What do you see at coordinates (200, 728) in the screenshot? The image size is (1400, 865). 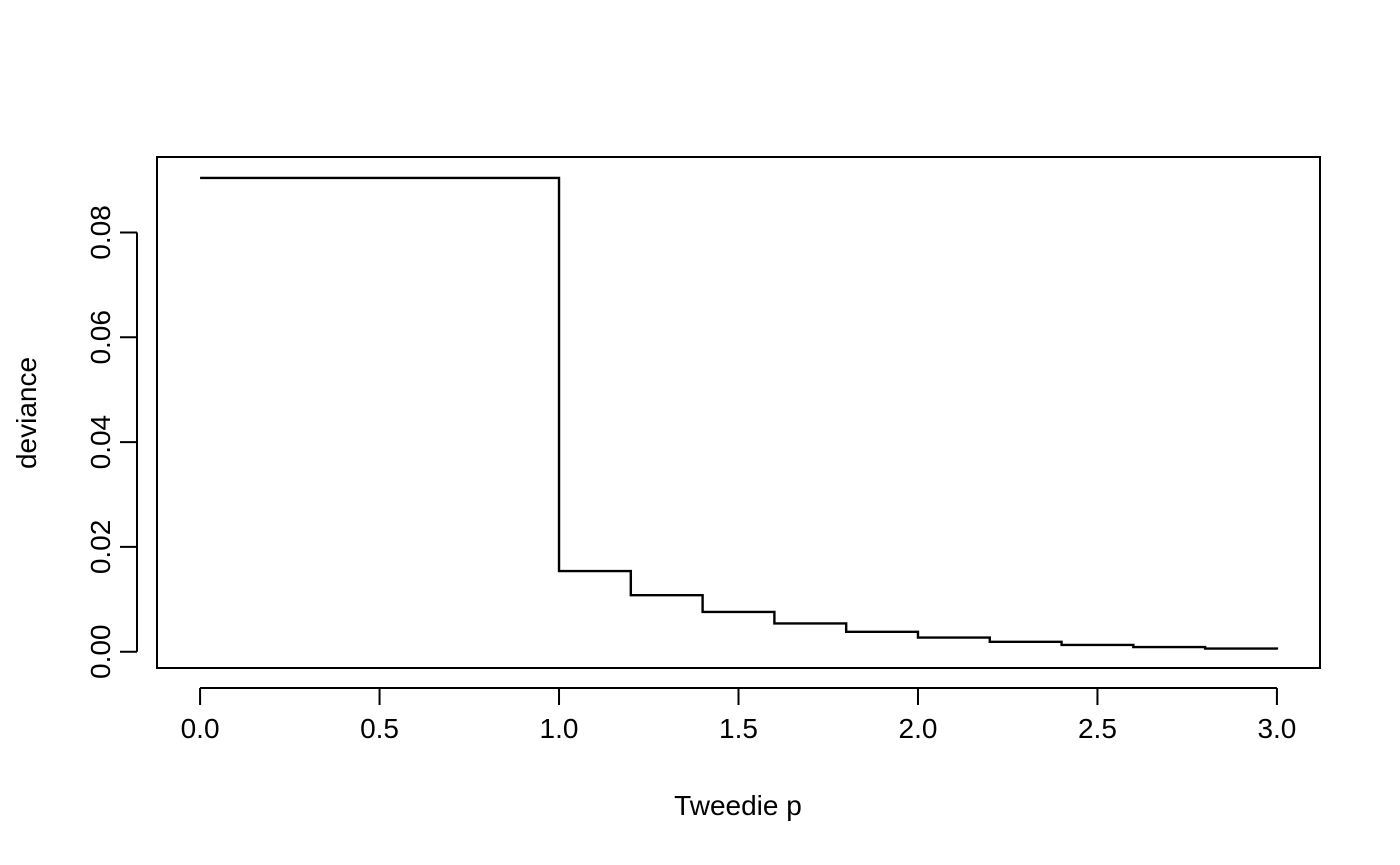 I see `x-tick-label: 0.0` at bounding box center [200, 728].